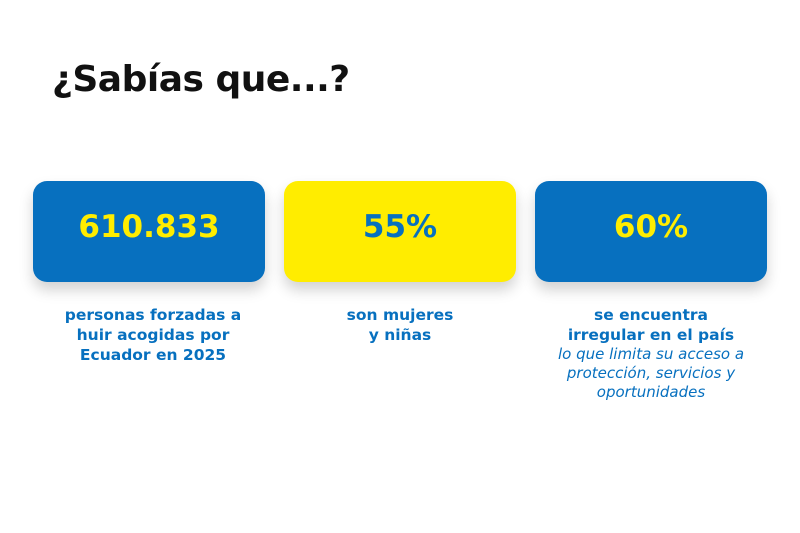  I want to click on stat-card-irregular-status: 60%, so click(651, 231).